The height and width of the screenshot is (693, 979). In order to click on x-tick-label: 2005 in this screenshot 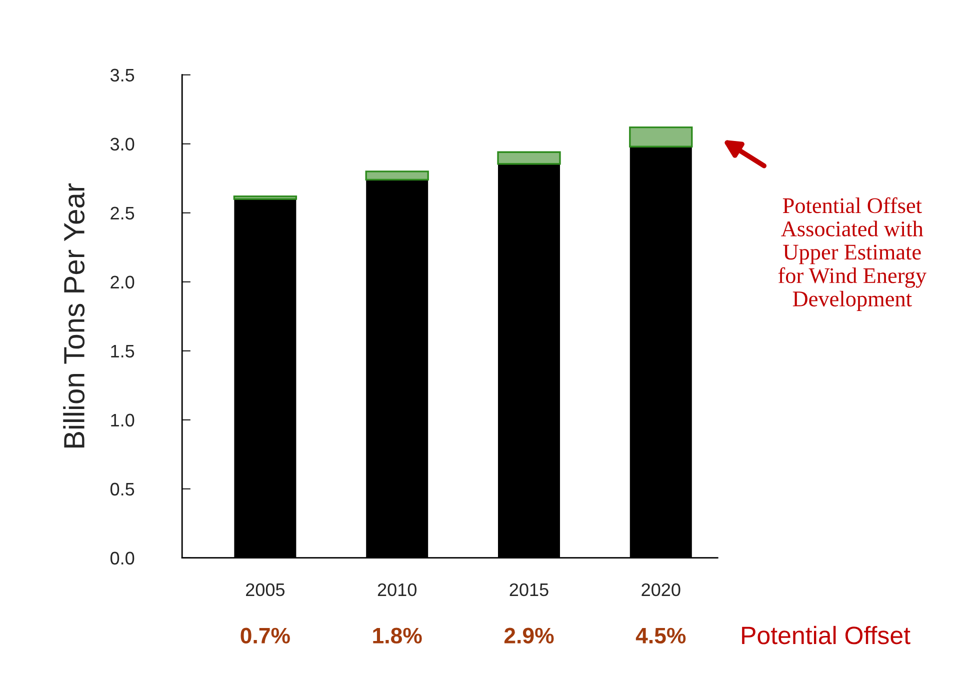, I will do `click(265, 589)`.